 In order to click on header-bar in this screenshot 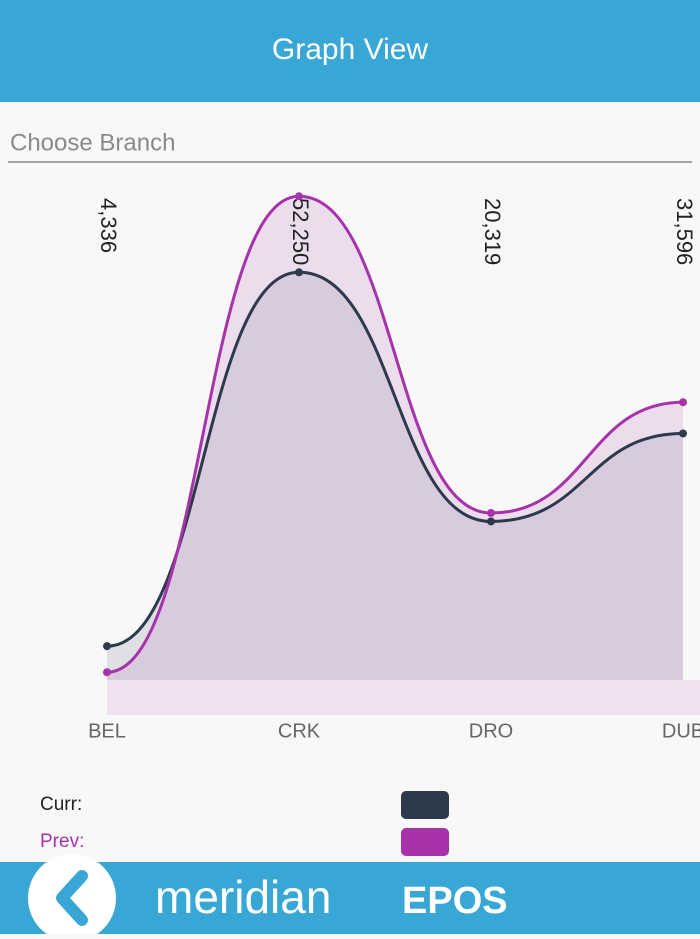, I will do `click(350, 51)`.